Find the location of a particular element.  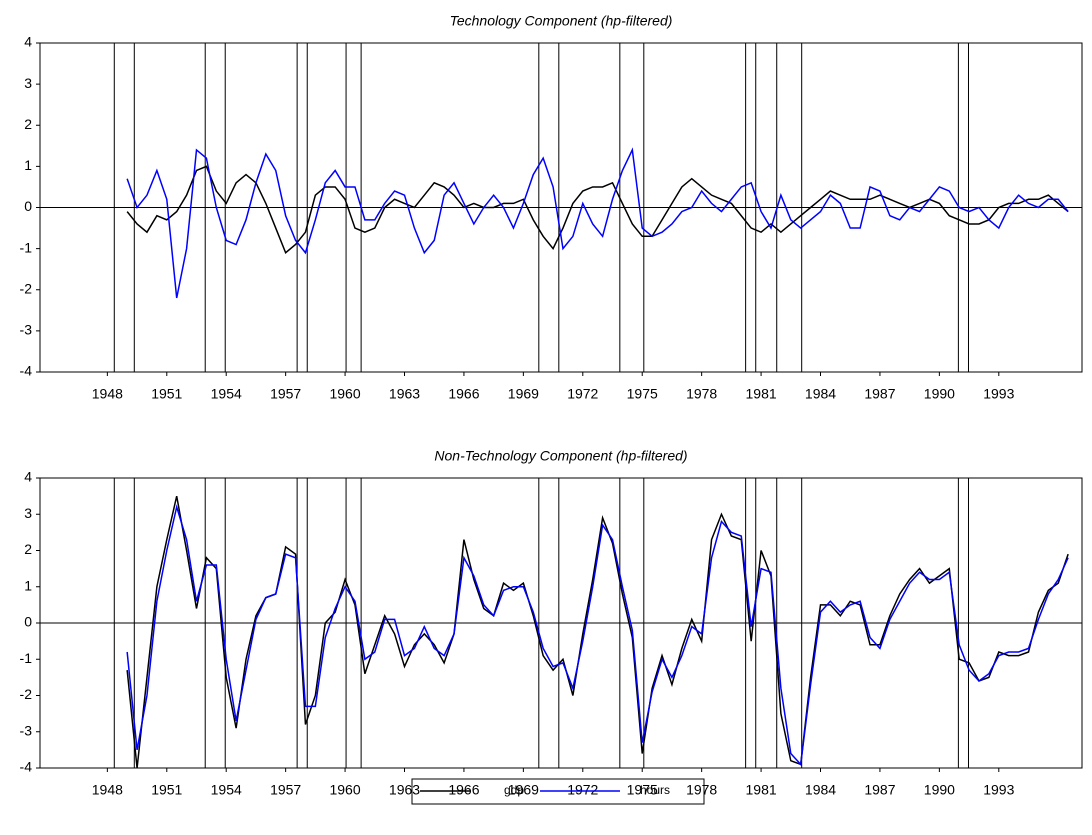

series-line is located at coordinates (597, 209).